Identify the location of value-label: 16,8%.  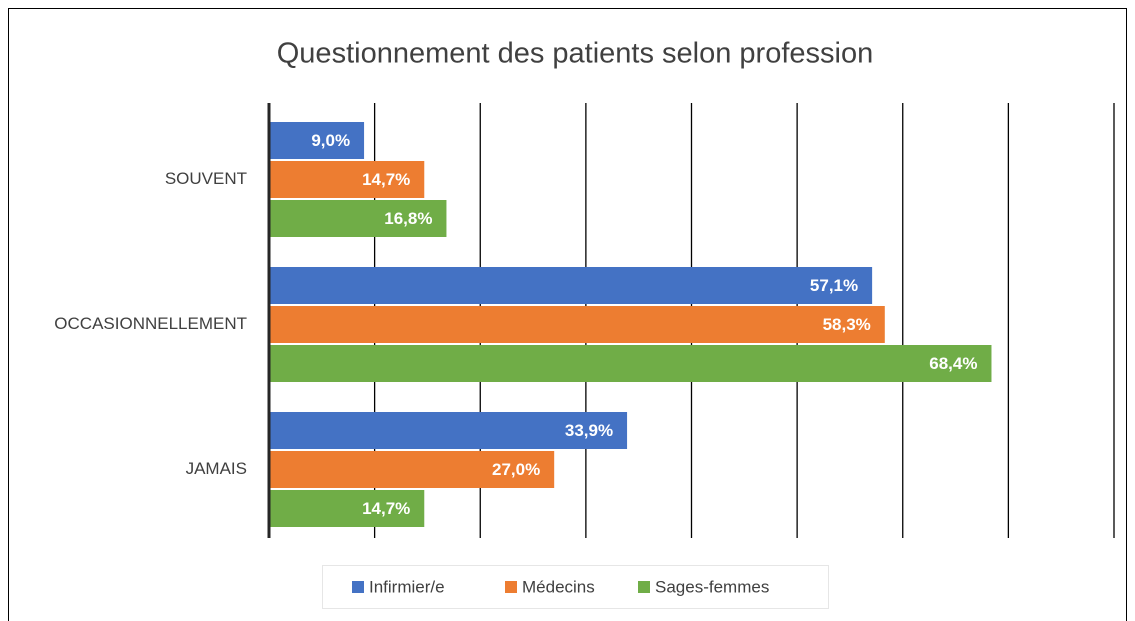
(408, 218).